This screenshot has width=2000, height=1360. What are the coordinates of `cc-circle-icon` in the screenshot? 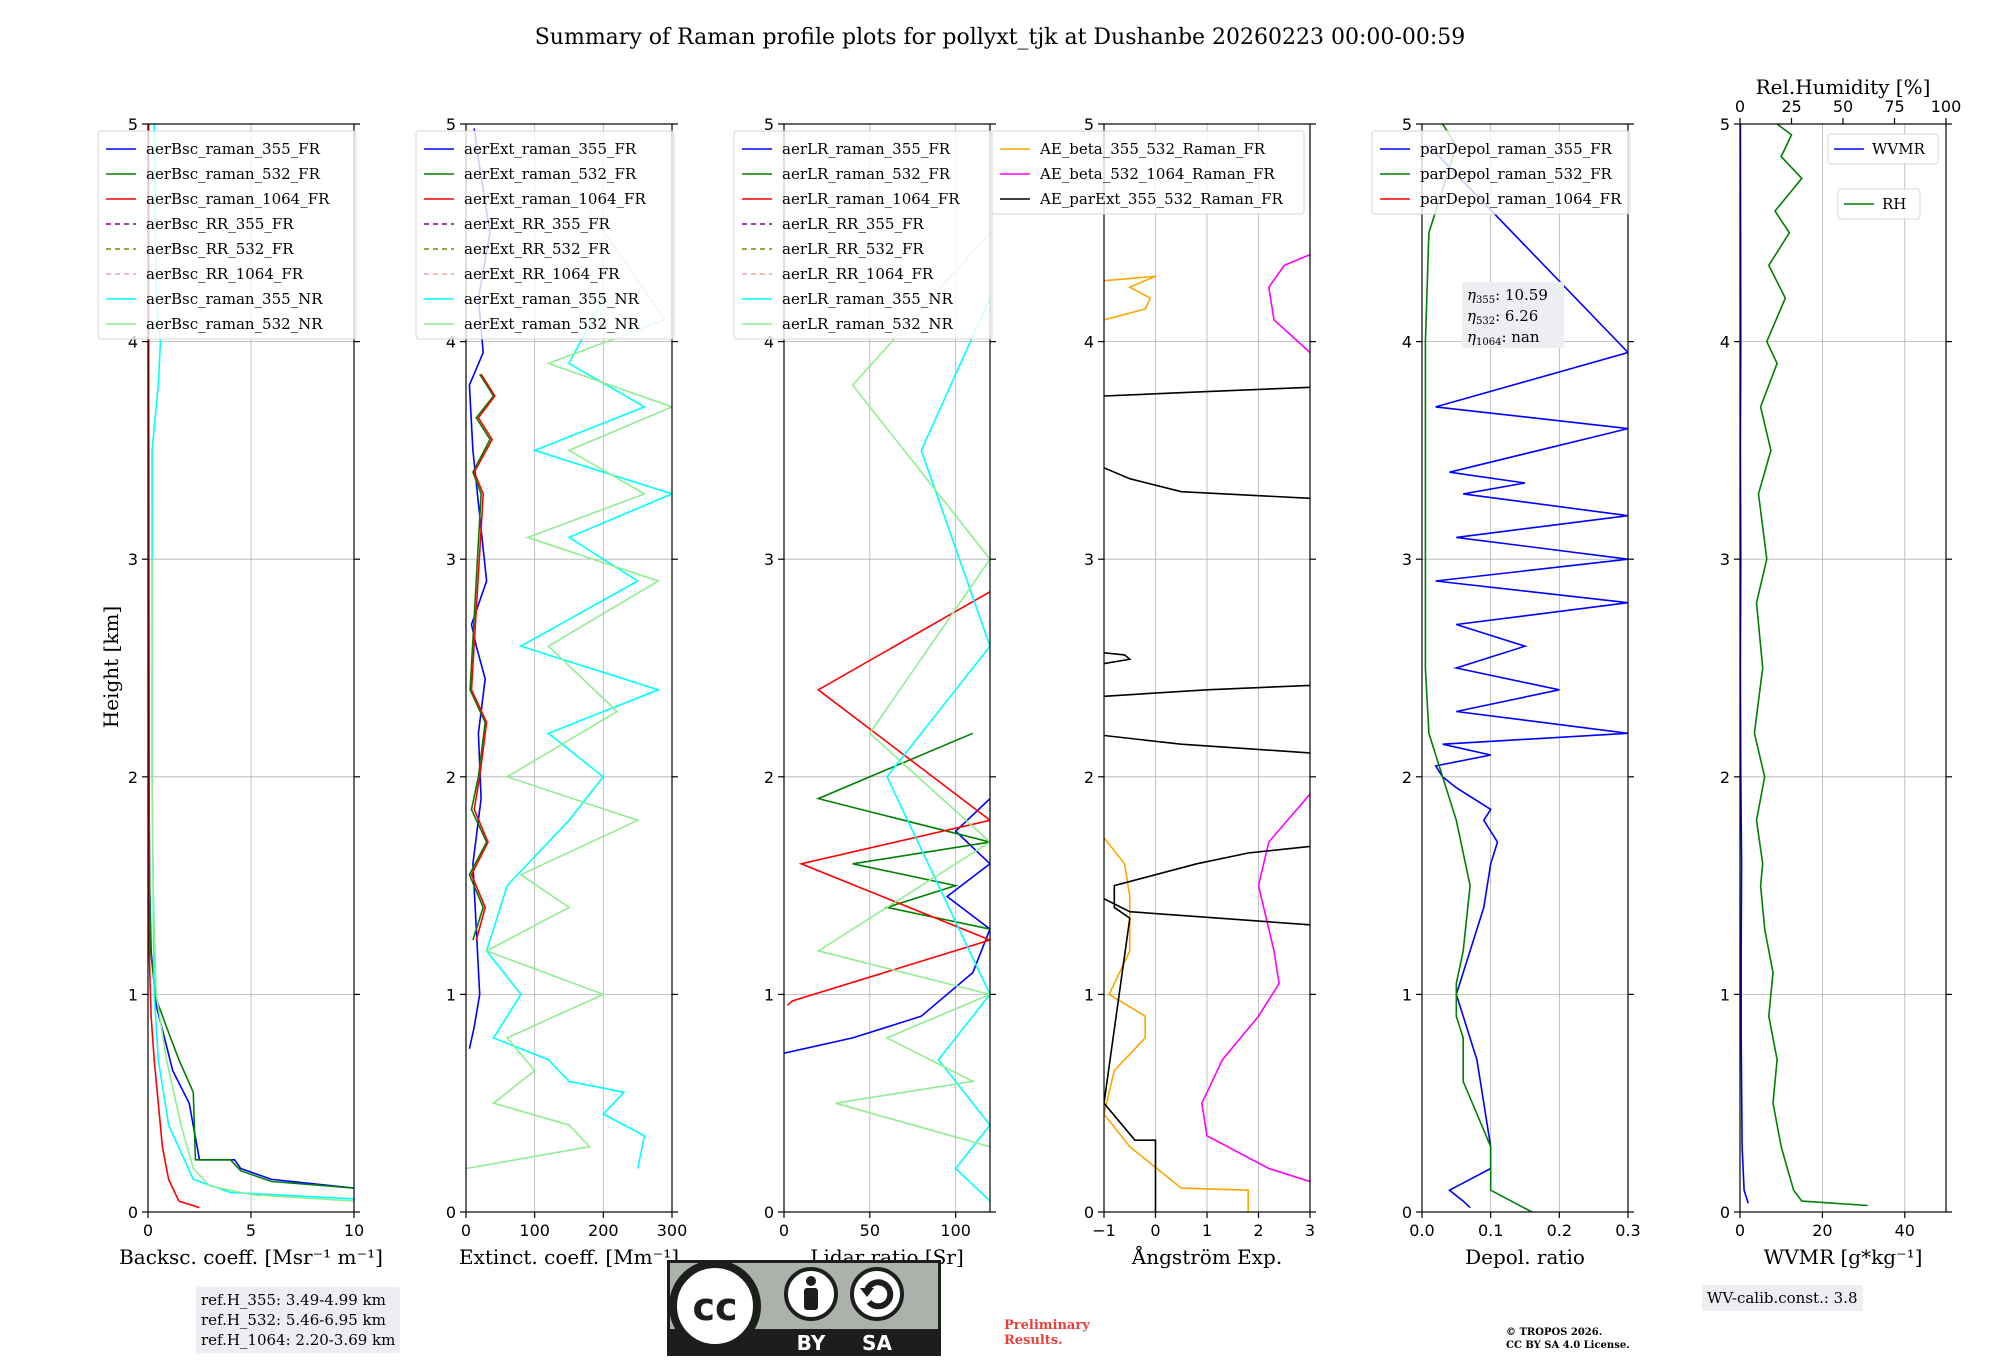 It's located at (715, 1306).